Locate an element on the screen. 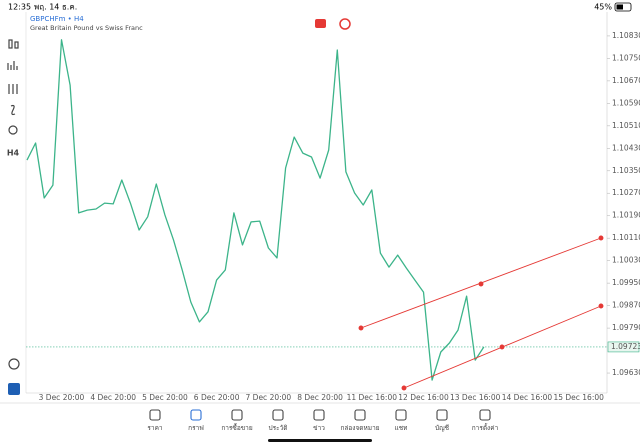 This screenshot has height=447, width=640. x-tick-label: 7 Dec 20:00 is located at coordinates (269, 397).